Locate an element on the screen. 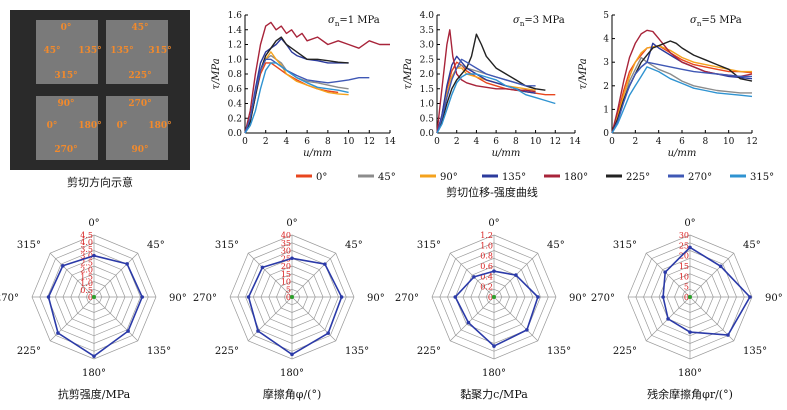  specimen-block-top-right is located at coordinates (137, 52).